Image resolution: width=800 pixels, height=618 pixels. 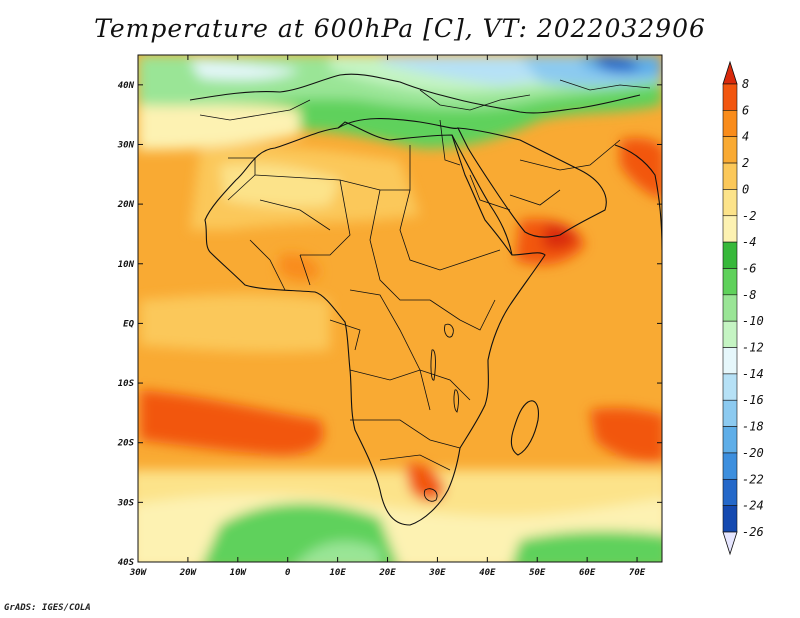 What do you see at coordinates (753, 532) in the screenshot?
I see `colorbar-label: -26` at bounding box center [753, 532].